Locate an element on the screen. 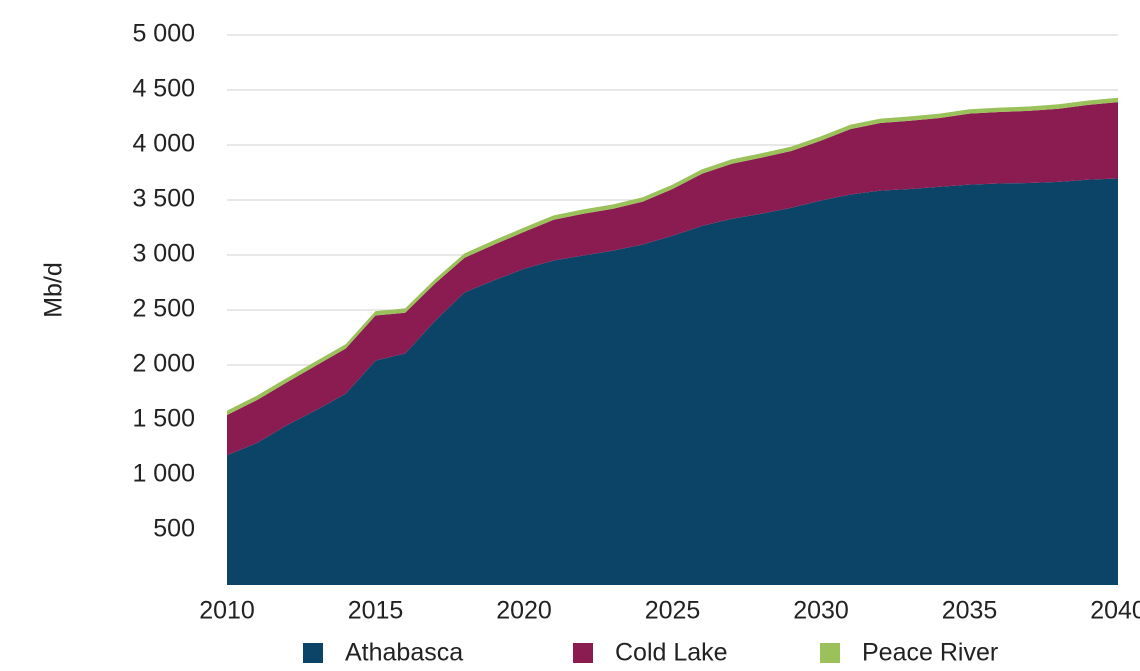  y-tick-label: 2 500 is located at coordinates (163, 309).